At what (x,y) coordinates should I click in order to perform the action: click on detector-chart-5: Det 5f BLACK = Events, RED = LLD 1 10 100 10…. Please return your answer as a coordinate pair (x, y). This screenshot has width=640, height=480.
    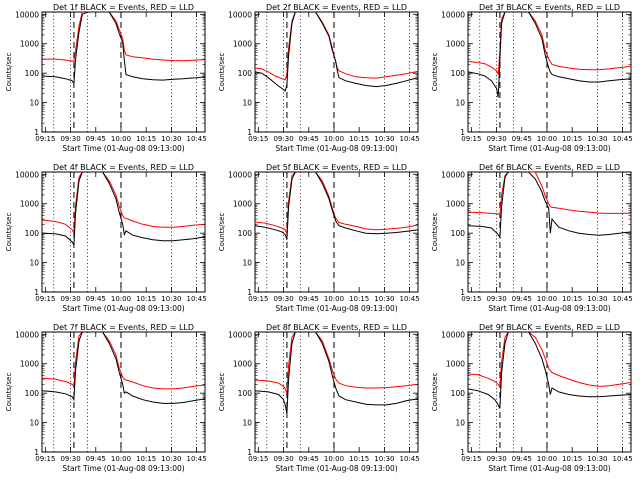
    Looking at the image, I should click on (319, 238).